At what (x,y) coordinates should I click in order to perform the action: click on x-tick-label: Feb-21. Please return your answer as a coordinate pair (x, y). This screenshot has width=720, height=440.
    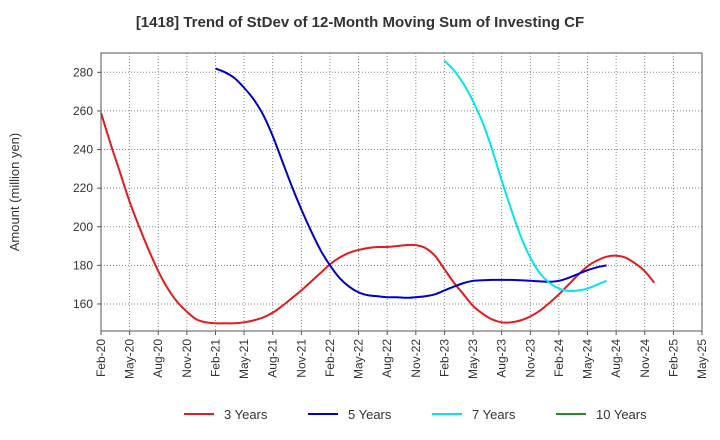
    Looking at the image, I should click on (215, 358).